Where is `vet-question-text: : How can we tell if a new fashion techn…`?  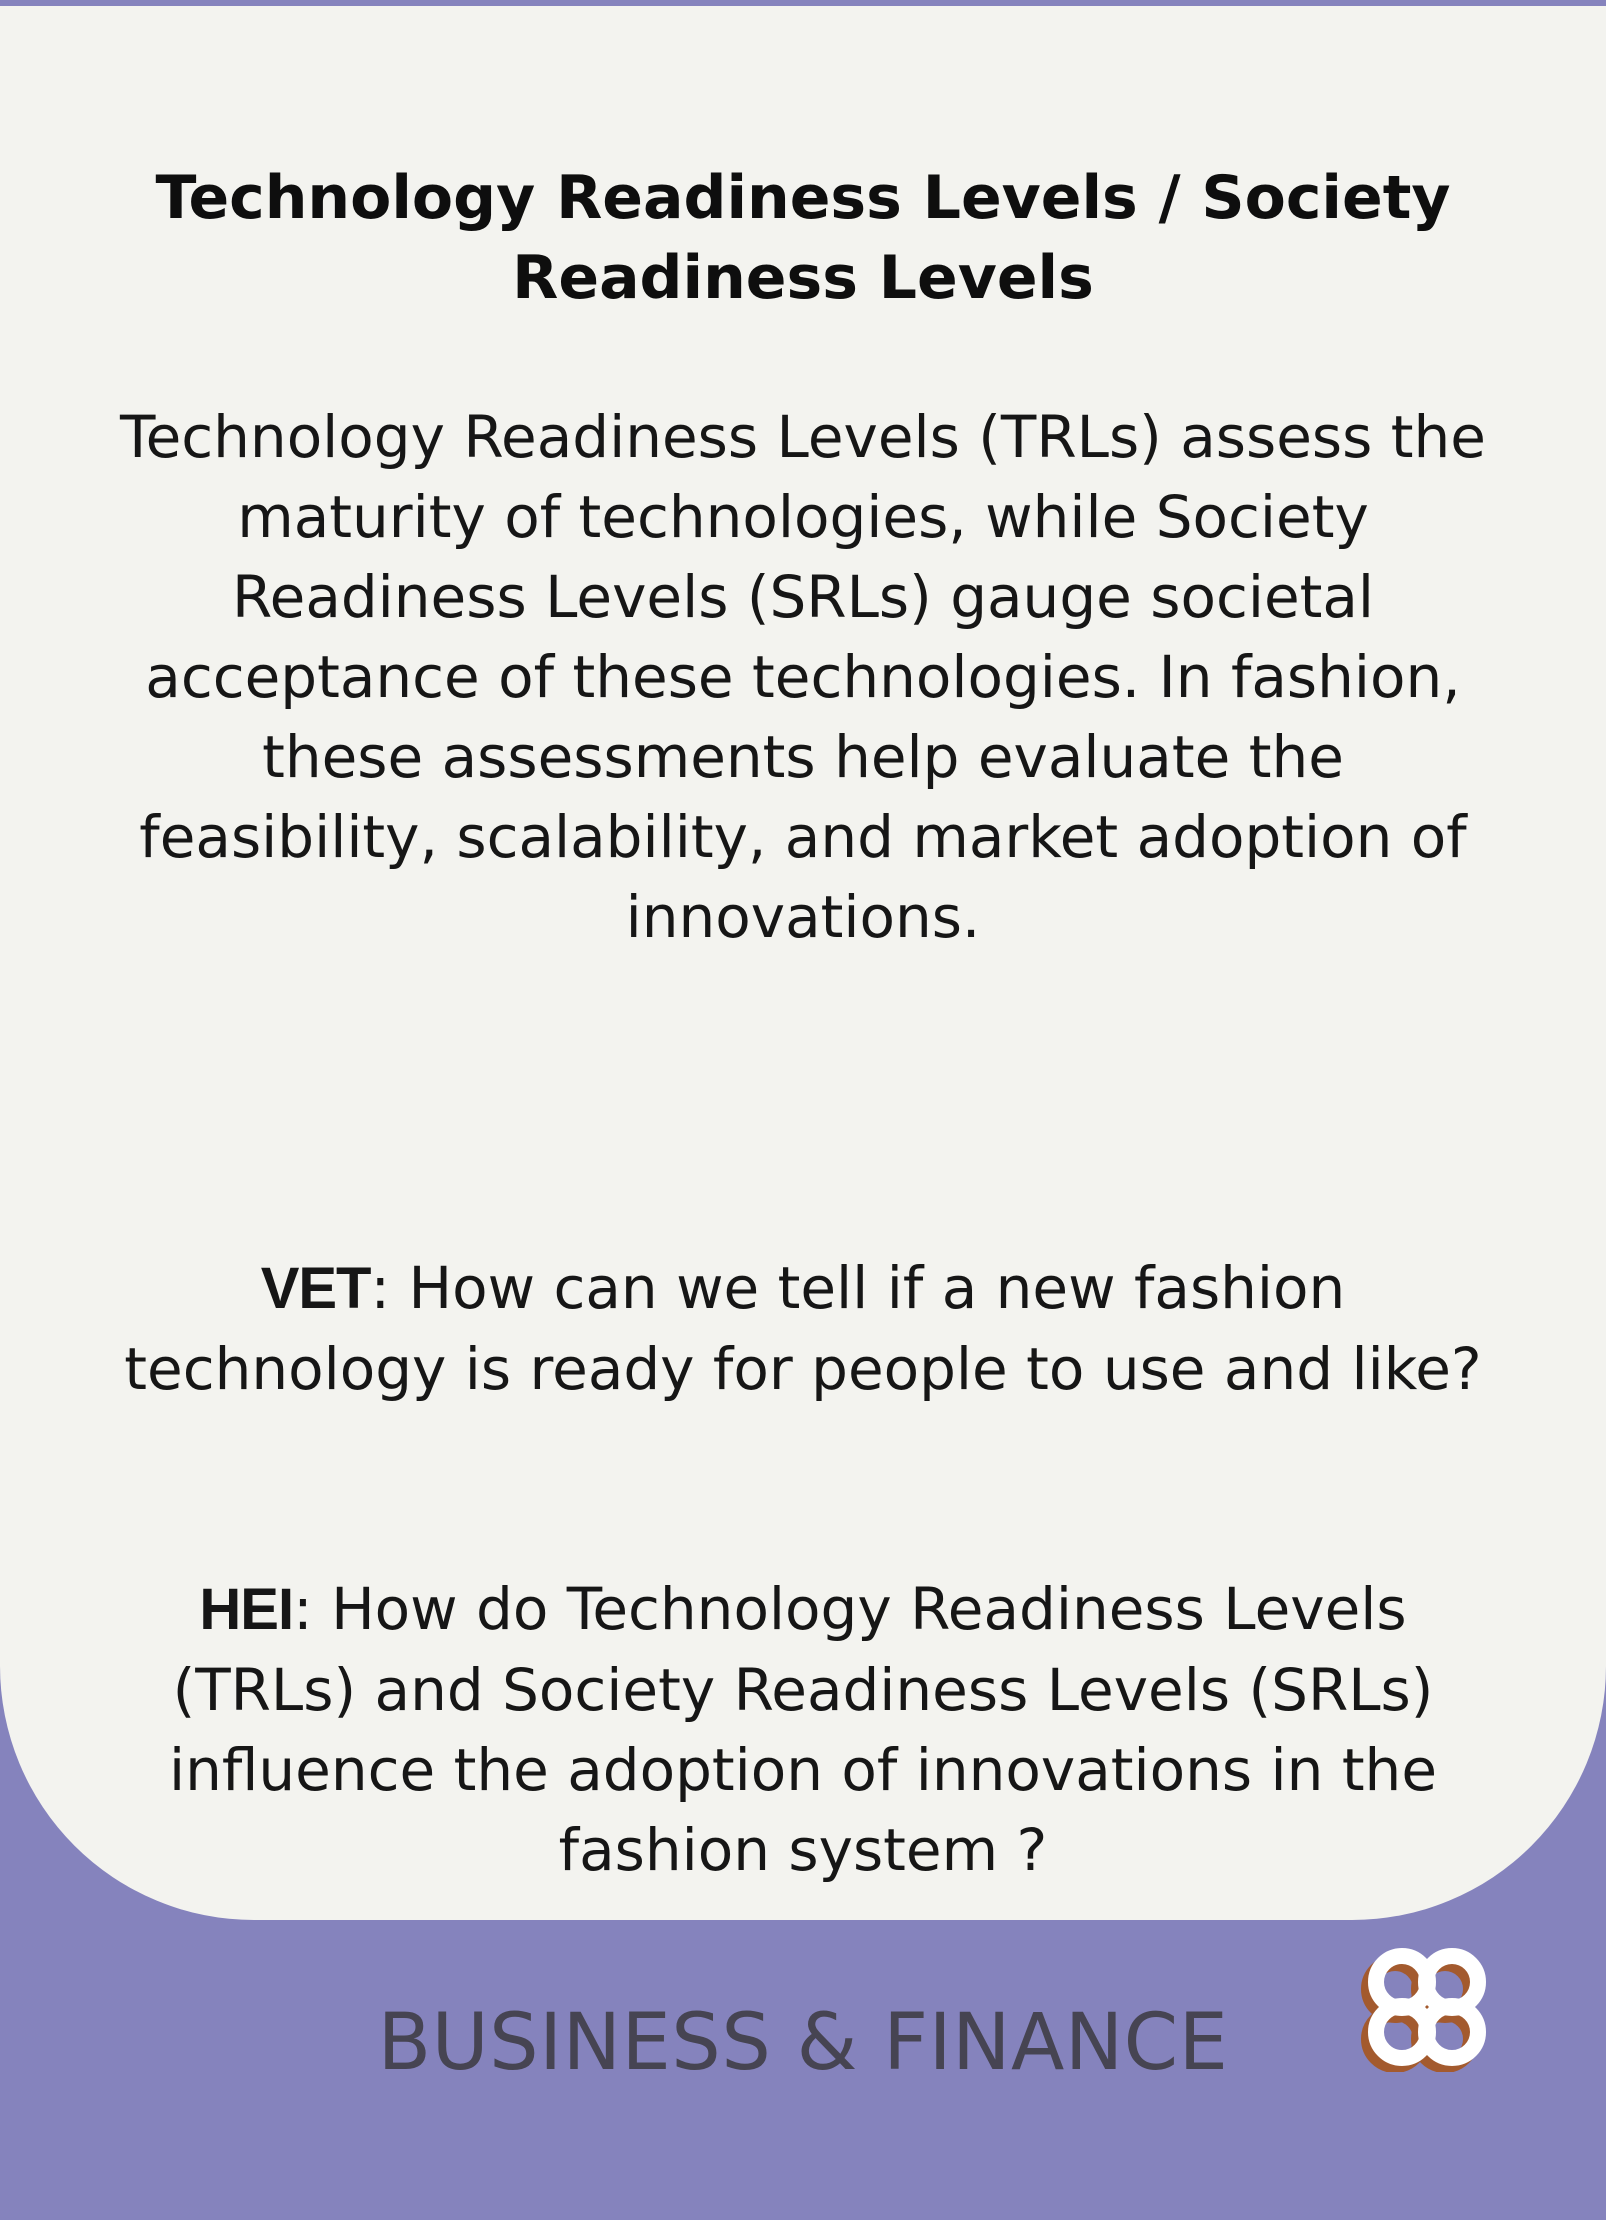 vet-question-text: : How can we tell if a new fashion techn… is located at coordinates (803, 1328).